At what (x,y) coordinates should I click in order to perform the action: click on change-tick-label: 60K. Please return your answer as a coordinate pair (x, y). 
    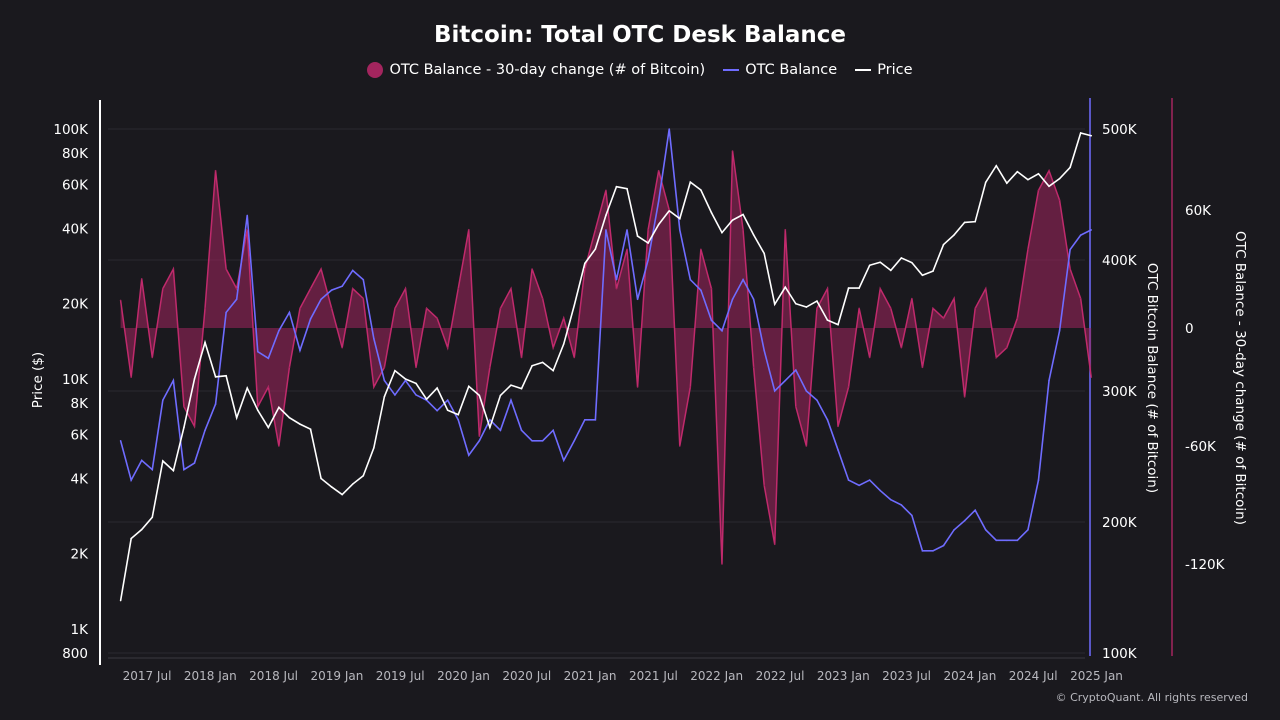
    Looking at the image, I should click on (1198, 211).